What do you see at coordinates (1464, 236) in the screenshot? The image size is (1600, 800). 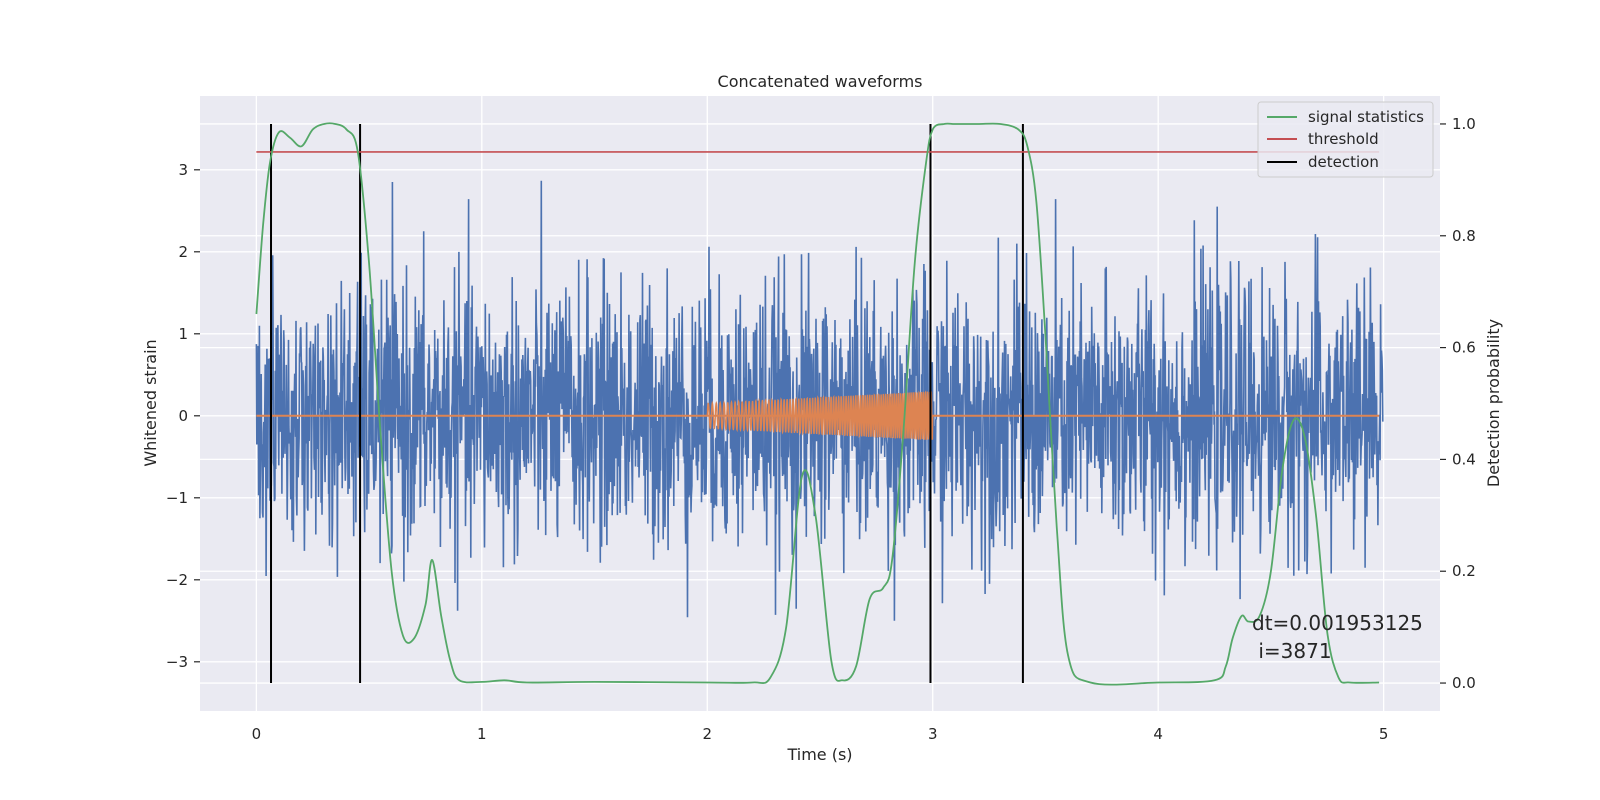 I see `y2-tick-label: 0.8` at bounding box center [1464, 236].